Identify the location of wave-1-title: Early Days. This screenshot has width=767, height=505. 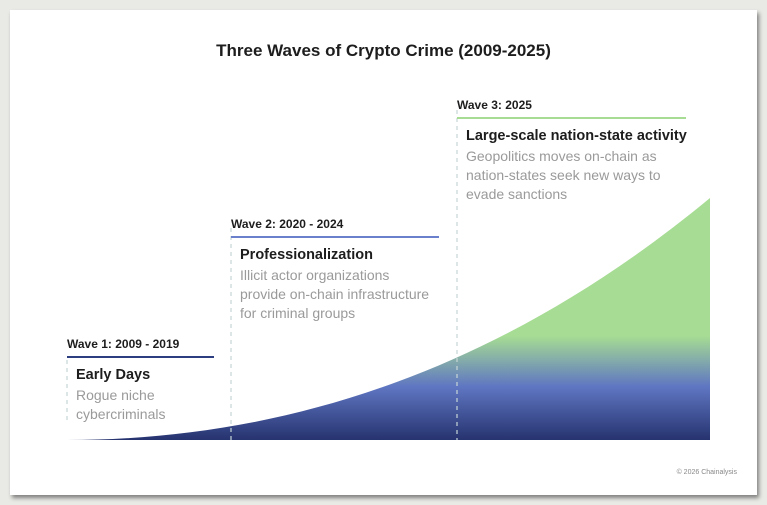
(113, 375).